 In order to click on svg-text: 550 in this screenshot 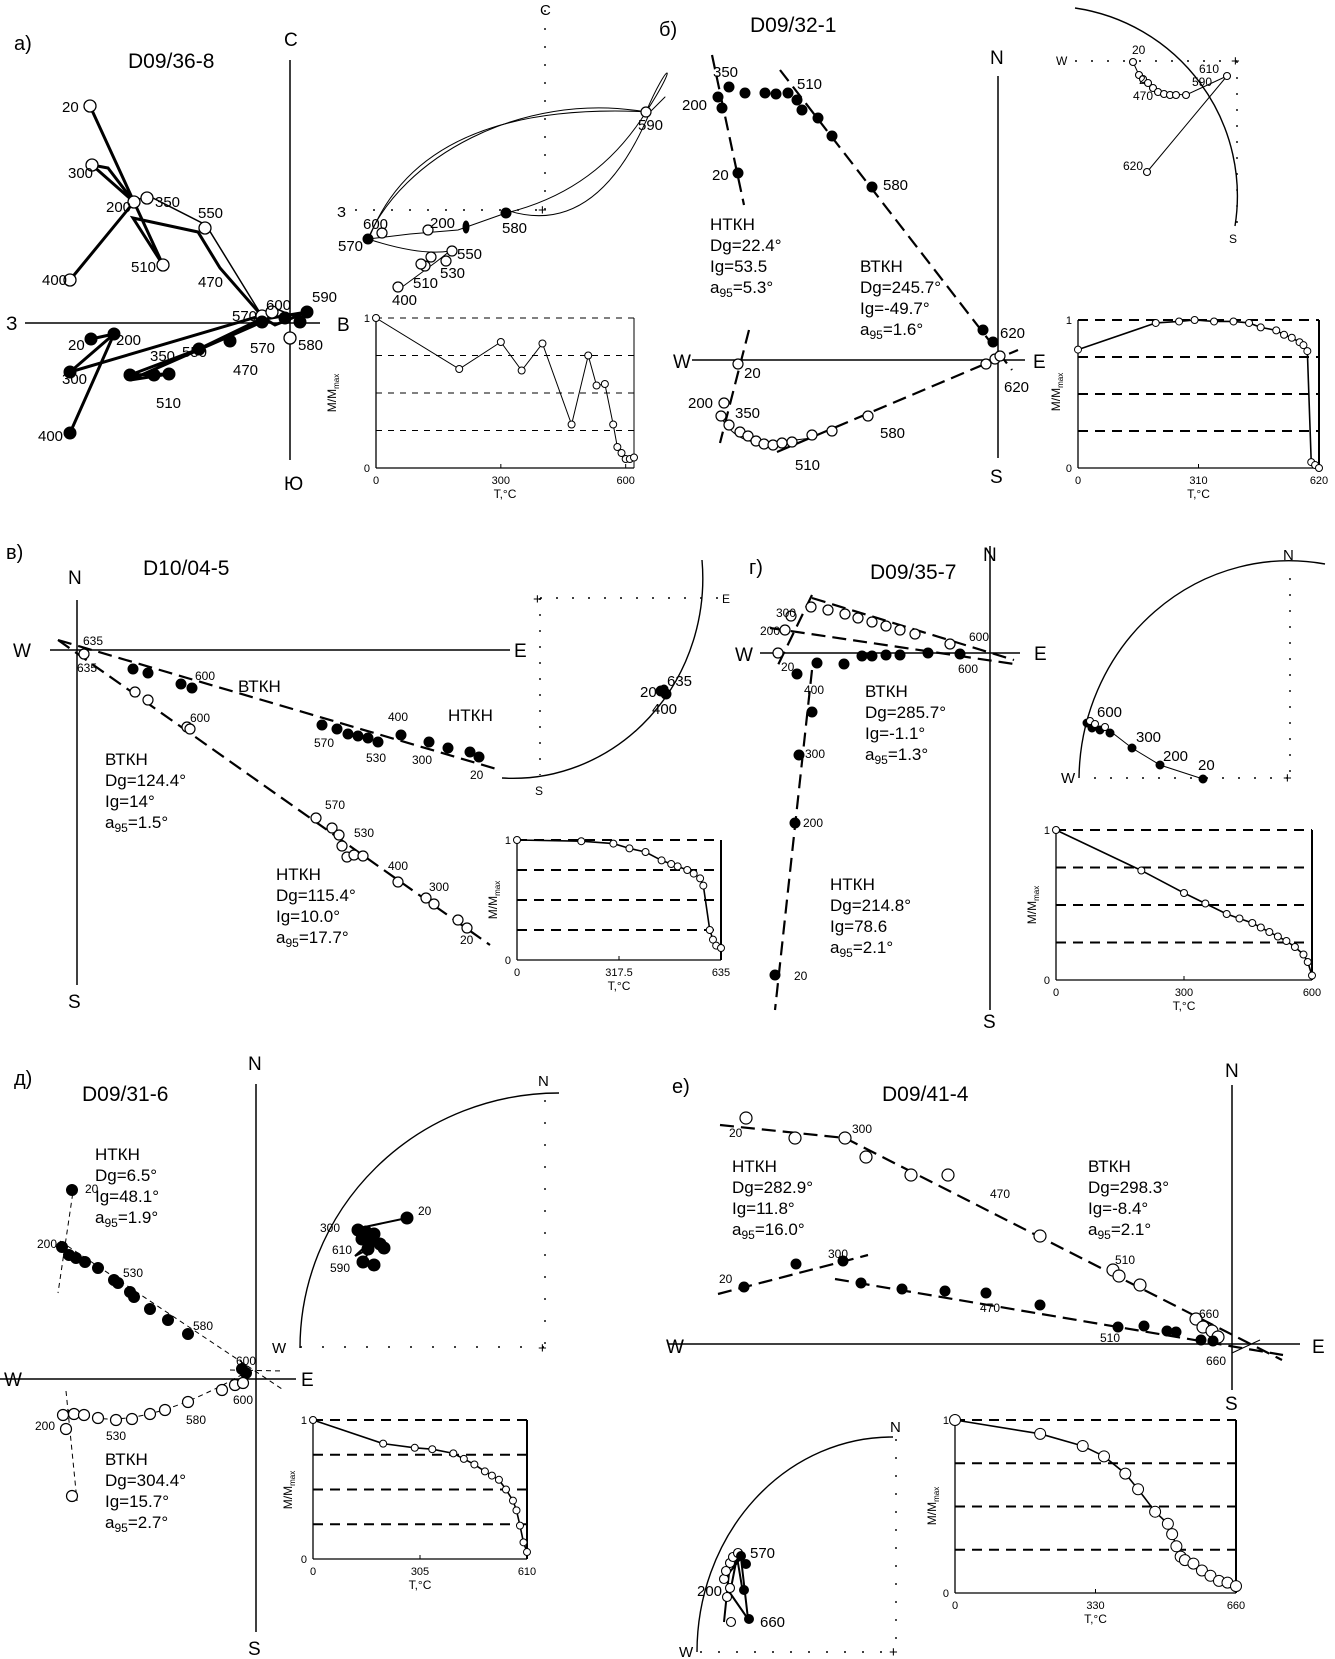, I will do `click(210, 213)`.